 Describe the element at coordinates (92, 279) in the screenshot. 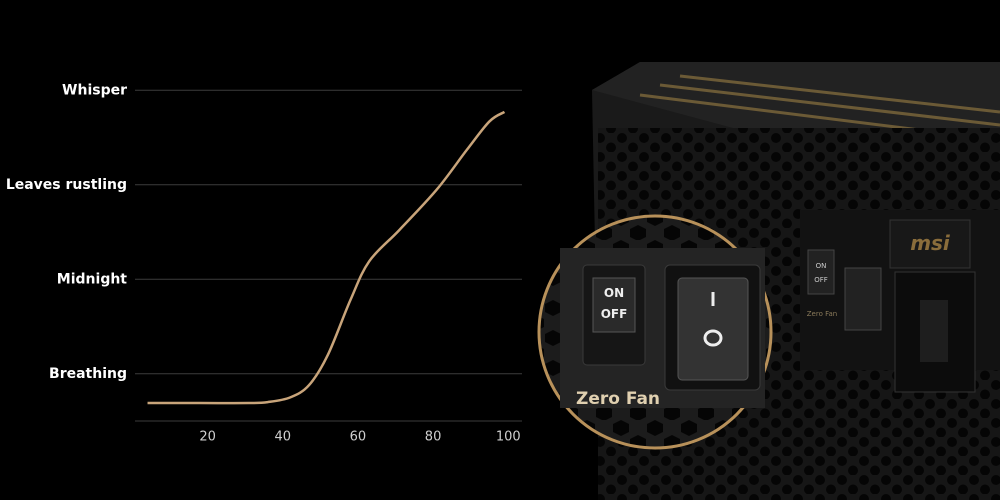

I see `y-tick-label: Midnight` at that location.